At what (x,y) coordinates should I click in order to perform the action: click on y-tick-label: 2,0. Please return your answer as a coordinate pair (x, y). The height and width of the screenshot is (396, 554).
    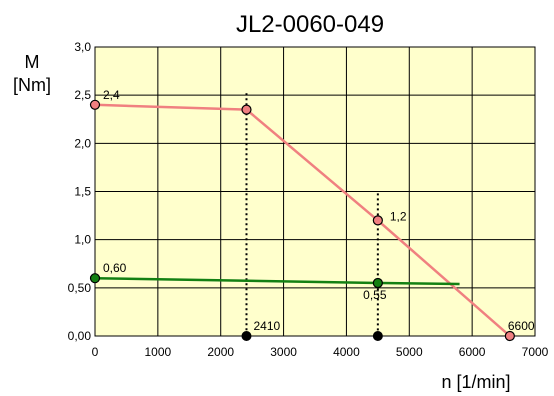
    Looking at the image, I should click on (82, 143).